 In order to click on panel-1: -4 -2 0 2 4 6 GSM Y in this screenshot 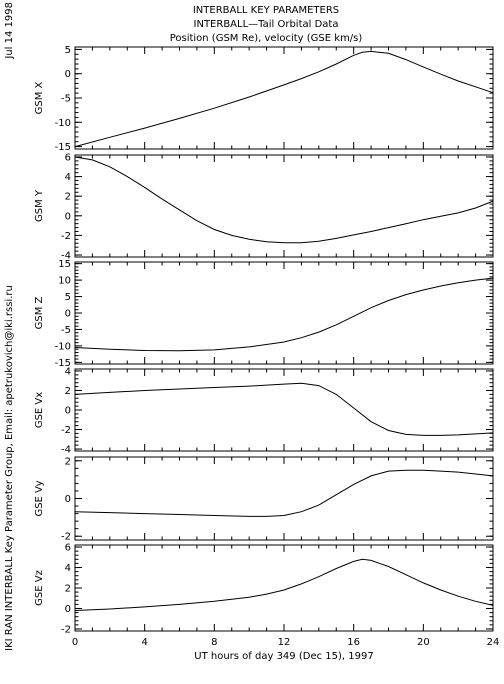, I will do `click(264, 207)`.